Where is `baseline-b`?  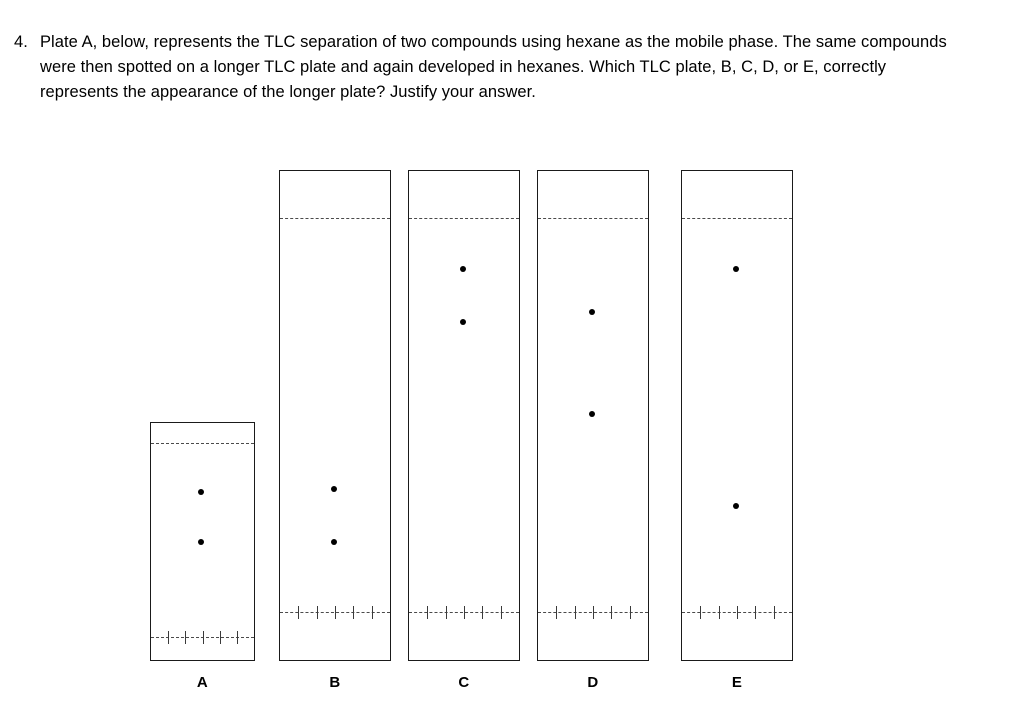 baseline-b is located at coordinates (335, 612).